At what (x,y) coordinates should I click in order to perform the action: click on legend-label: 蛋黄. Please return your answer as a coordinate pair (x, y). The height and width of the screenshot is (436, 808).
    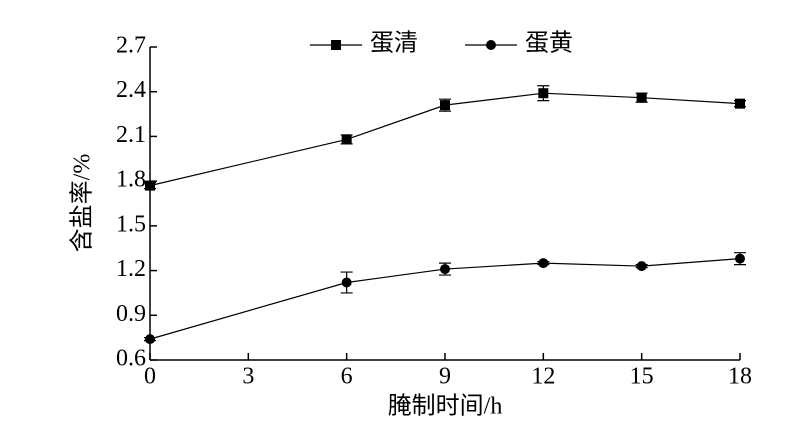
    Looking at the image, I should click on (549, 43).